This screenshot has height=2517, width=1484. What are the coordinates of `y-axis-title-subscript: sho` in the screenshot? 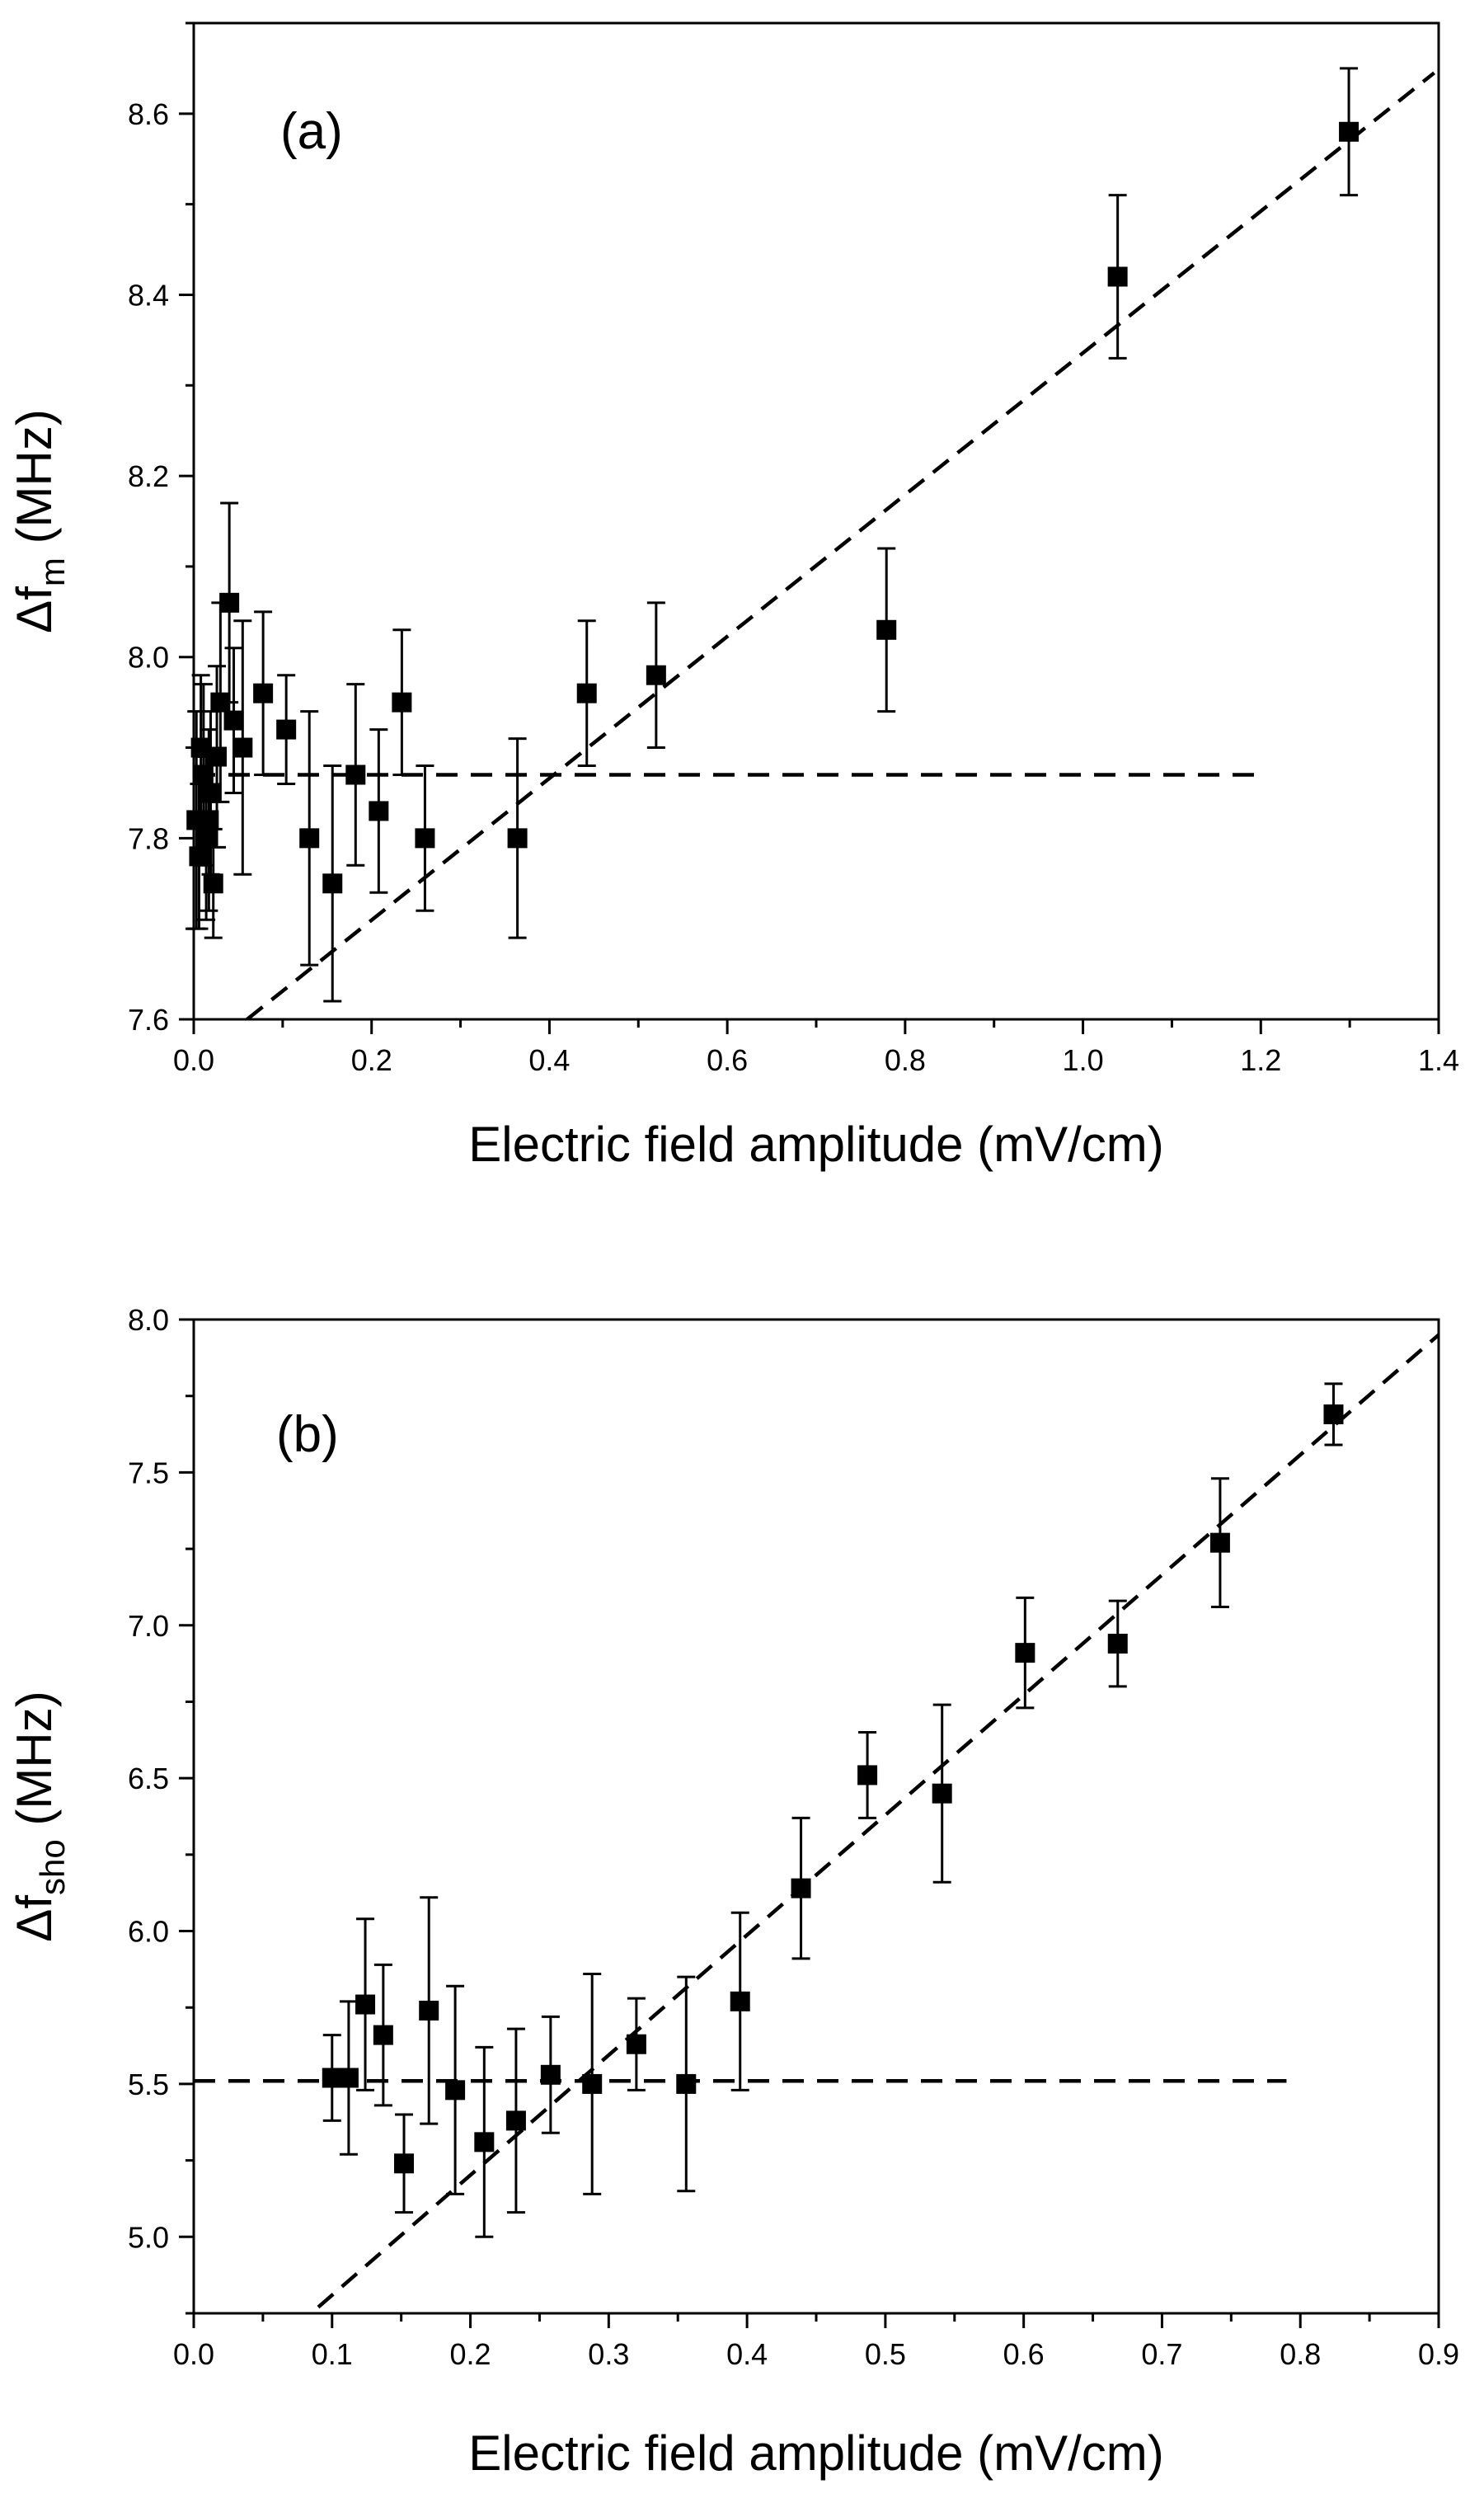 It's located at (52, 1867).